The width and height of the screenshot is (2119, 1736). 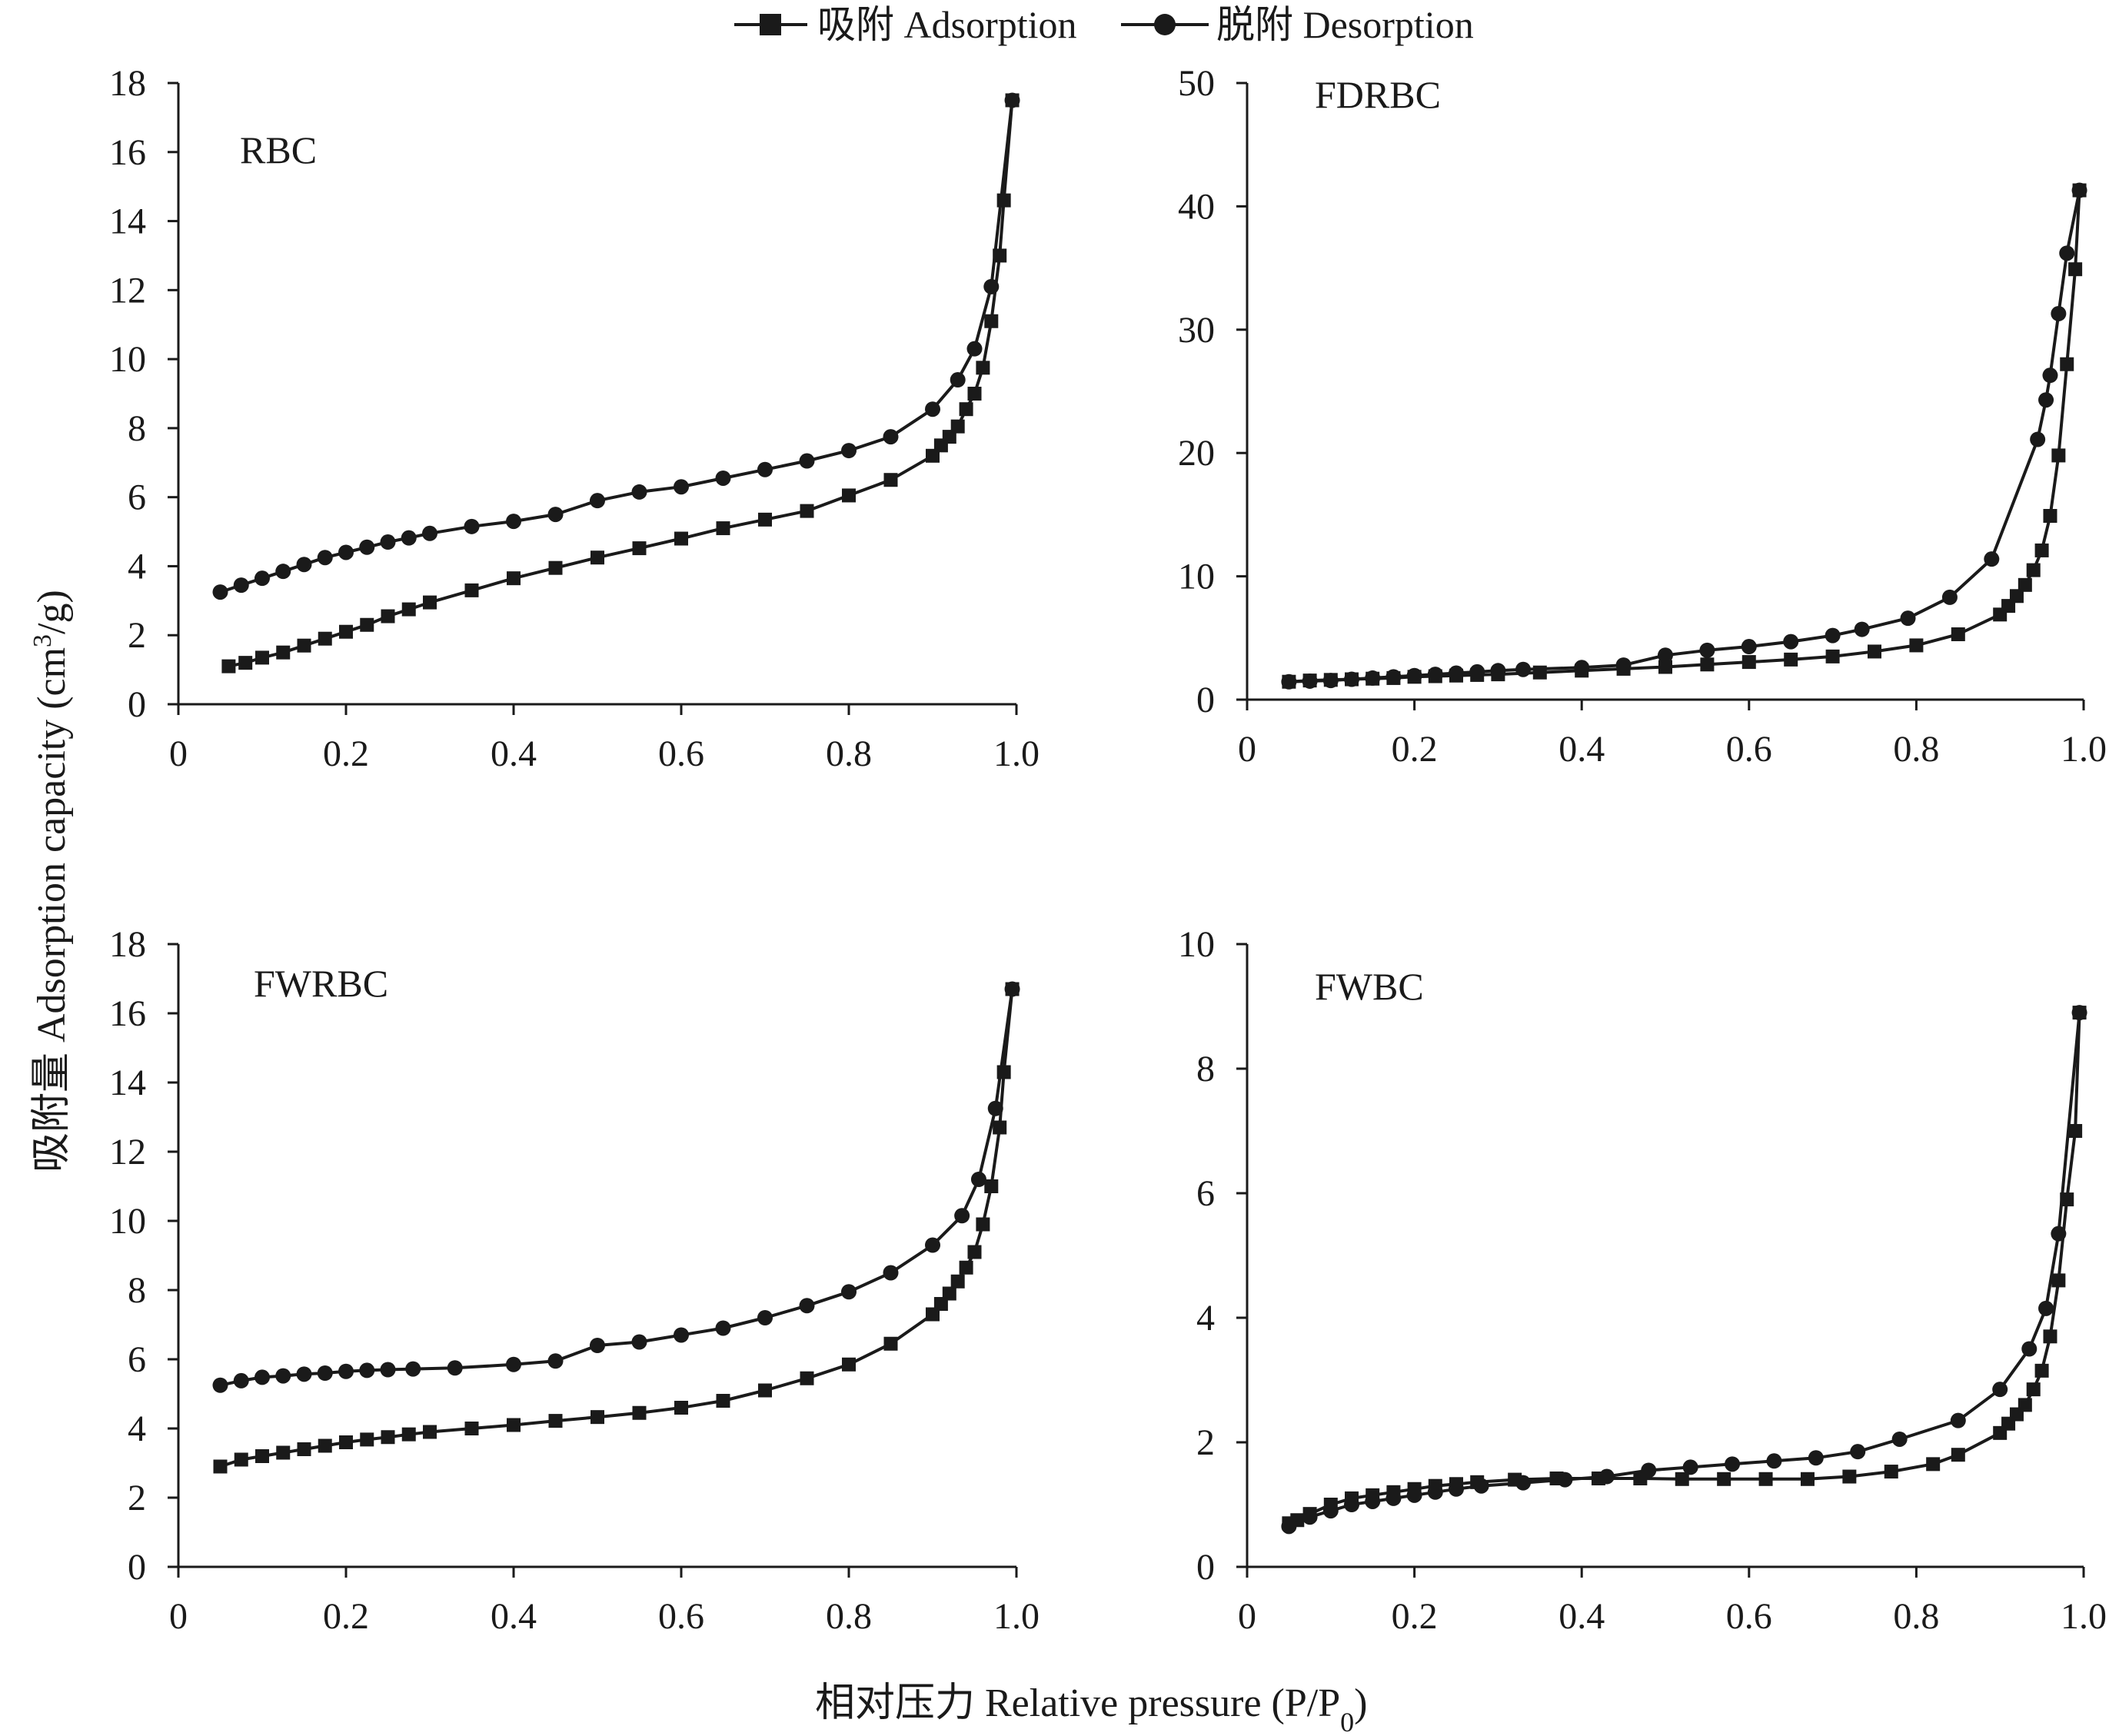 What do you see at coordinates (128, 1221) in the screenshot?
I see `y-tick-label: 10` at bounding box center [128, 1221].